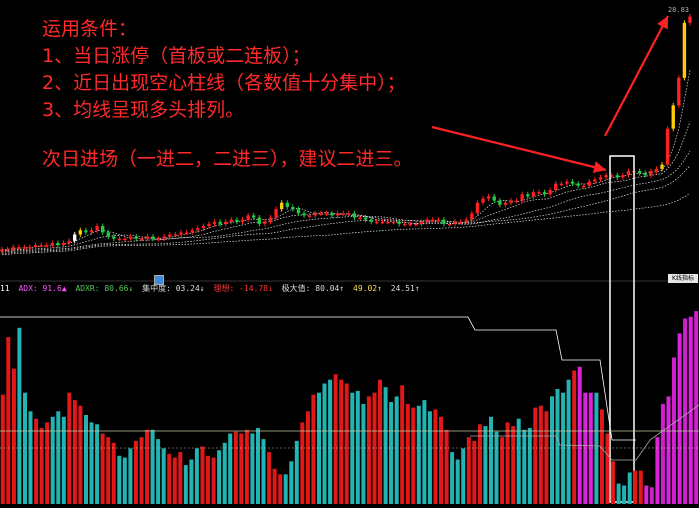  Describe the element at coordinates (683, 278) in the screenshot. I see `k-line-indicator-tag: K线指标` at that location.